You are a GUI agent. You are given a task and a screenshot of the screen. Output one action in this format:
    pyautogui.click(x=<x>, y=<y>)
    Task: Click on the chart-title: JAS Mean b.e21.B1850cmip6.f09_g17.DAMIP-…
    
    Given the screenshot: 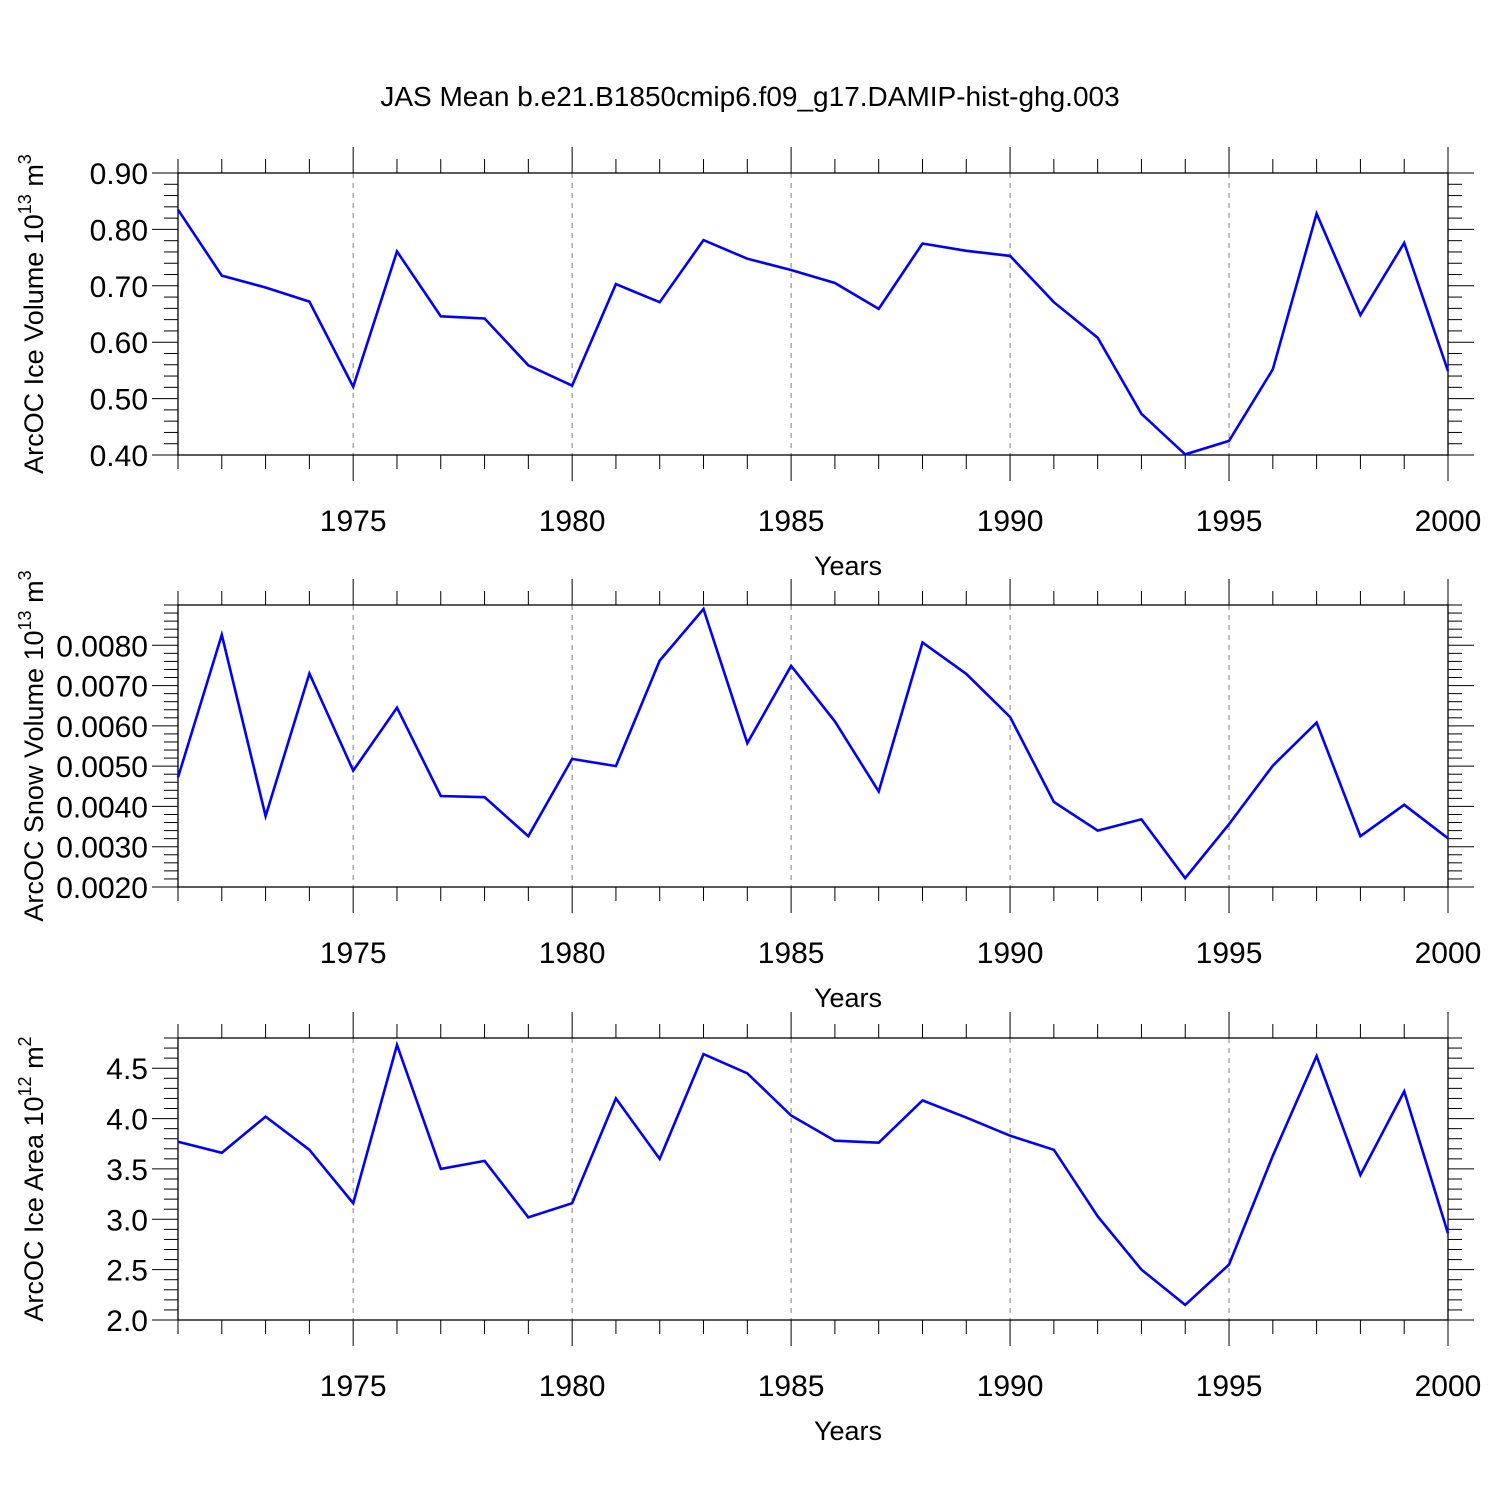 What is the action you would take?
    pyautogui.click(x=749, y=96)
    